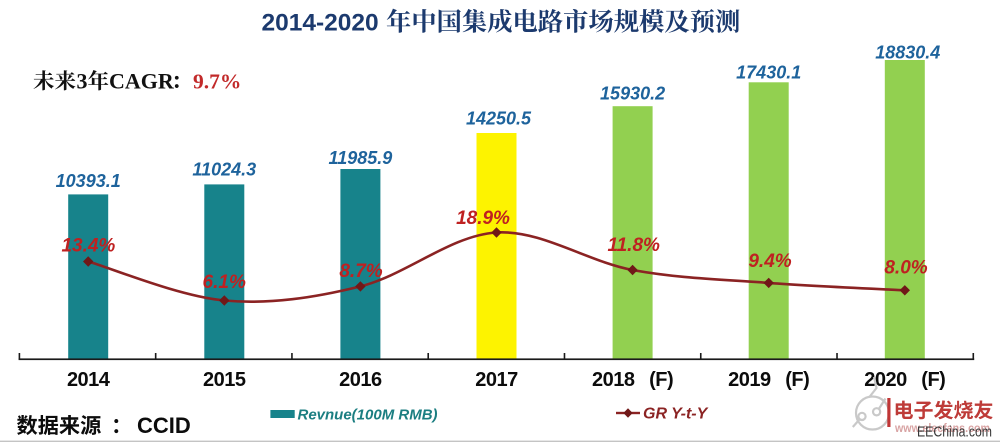 The image size is (1000, 442). Describe the element at coordinates (224, 282) in the screenshot. I see `svg-text: 6.1%` at that location.